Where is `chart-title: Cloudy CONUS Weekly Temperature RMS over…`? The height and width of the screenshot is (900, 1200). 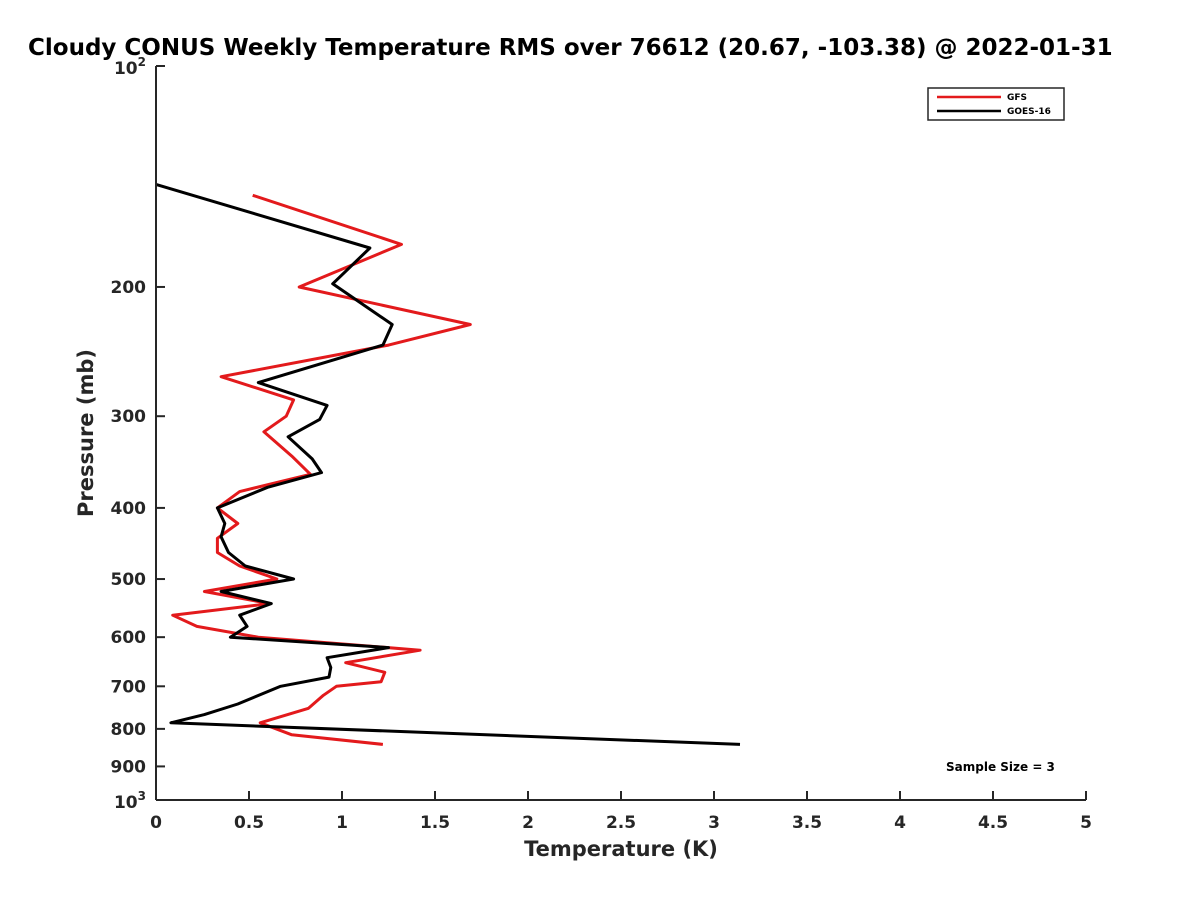 chart-title: Cloudy CONUS Weekly Temperature RMS over… is located at coordinates (570, 48).